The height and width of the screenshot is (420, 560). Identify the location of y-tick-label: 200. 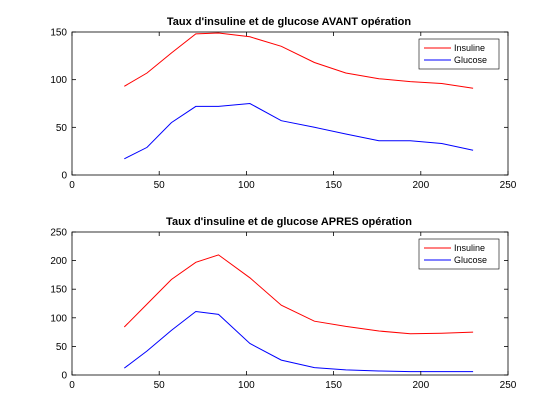
(58, 261).